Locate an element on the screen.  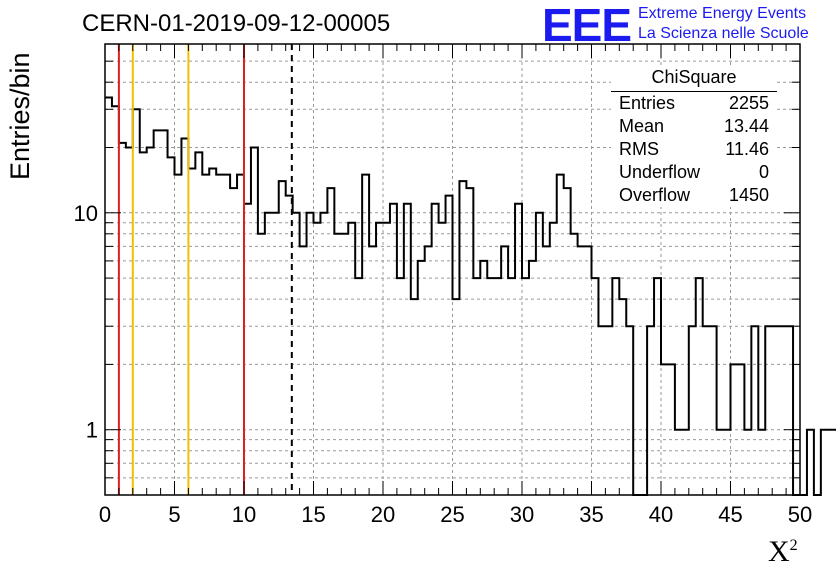
x-tick-label: 45 is located at coordinates (730, 514).